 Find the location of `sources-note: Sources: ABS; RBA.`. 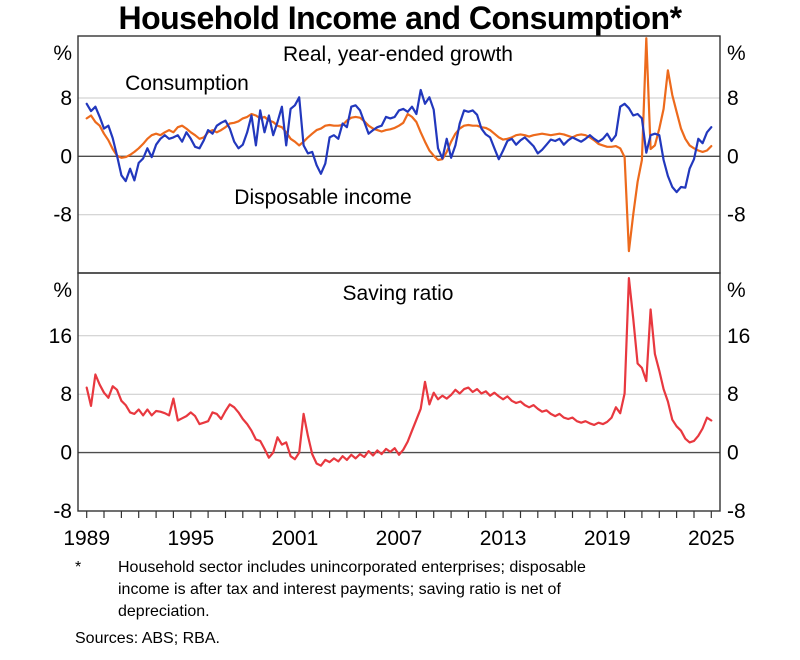

sources-note: Sources: ABS; RBA. is located at coordinates (147, 638).